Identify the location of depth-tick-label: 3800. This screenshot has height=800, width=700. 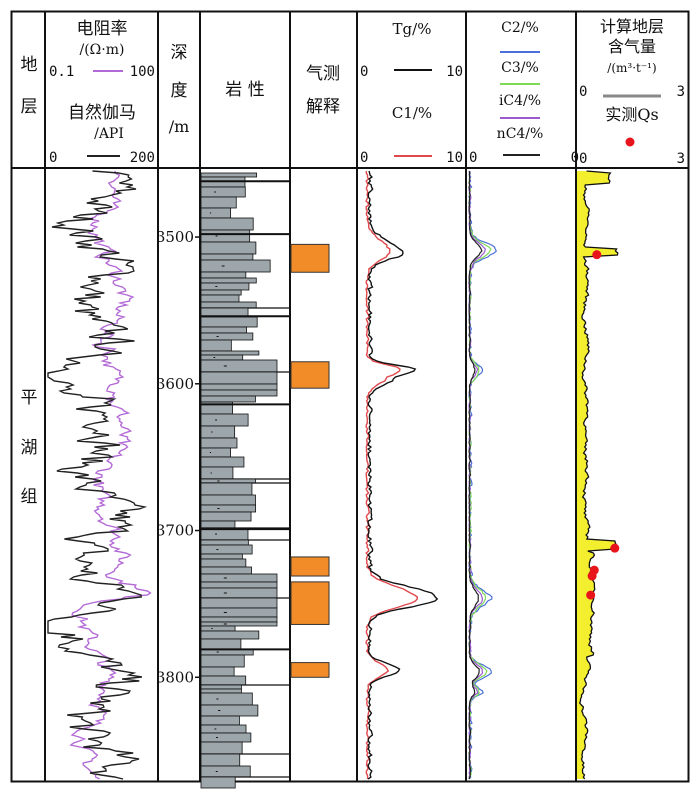
(175, 677).